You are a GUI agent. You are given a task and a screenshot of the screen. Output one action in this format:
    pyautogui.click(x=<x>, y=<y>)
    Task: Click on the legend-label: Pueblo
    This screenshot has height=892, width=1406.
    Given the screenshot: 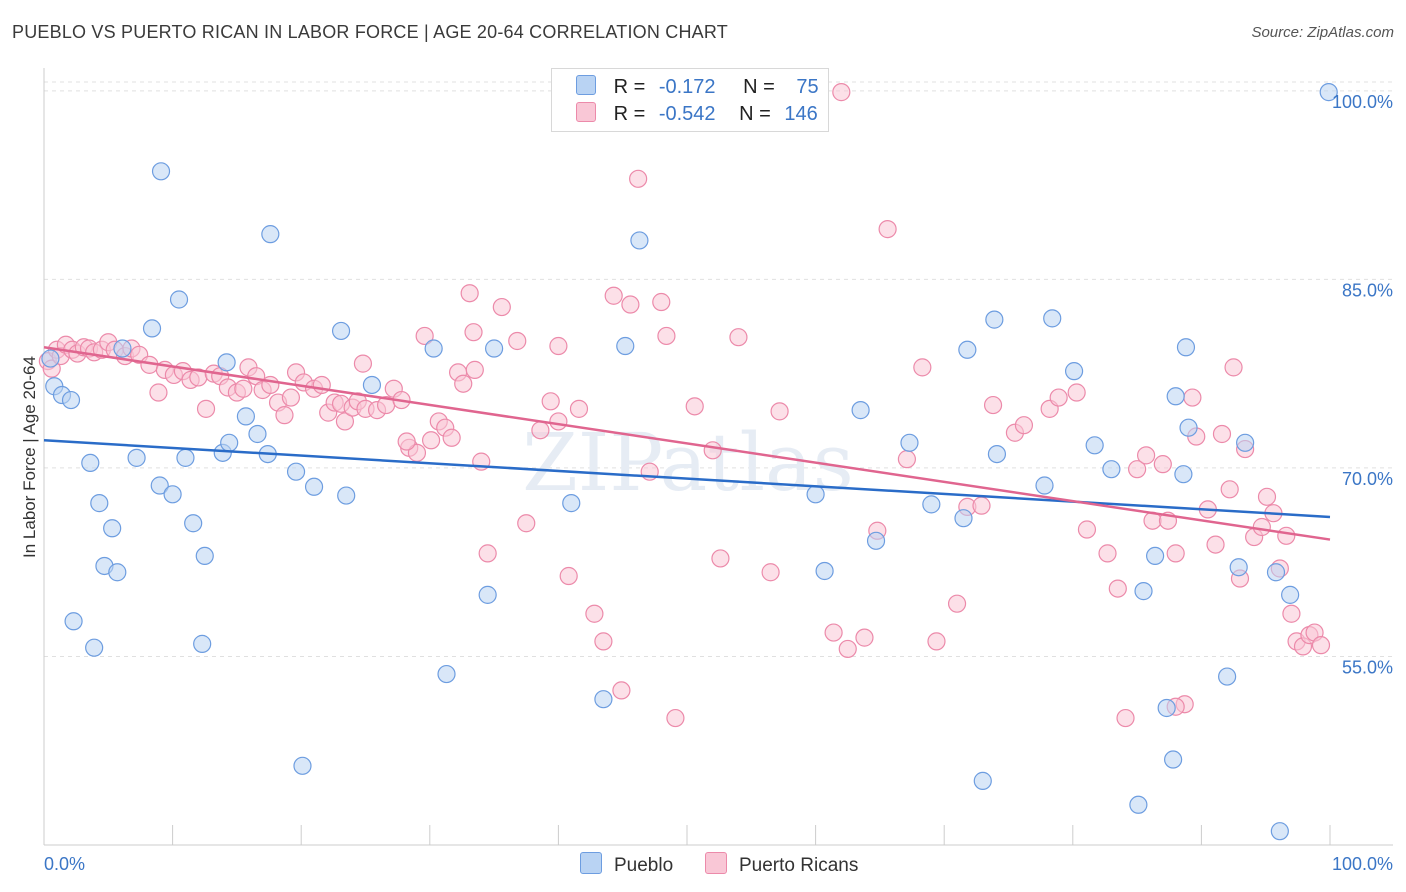 What is the action you would take?
    pyautogui.click(x=644, y=865)
    